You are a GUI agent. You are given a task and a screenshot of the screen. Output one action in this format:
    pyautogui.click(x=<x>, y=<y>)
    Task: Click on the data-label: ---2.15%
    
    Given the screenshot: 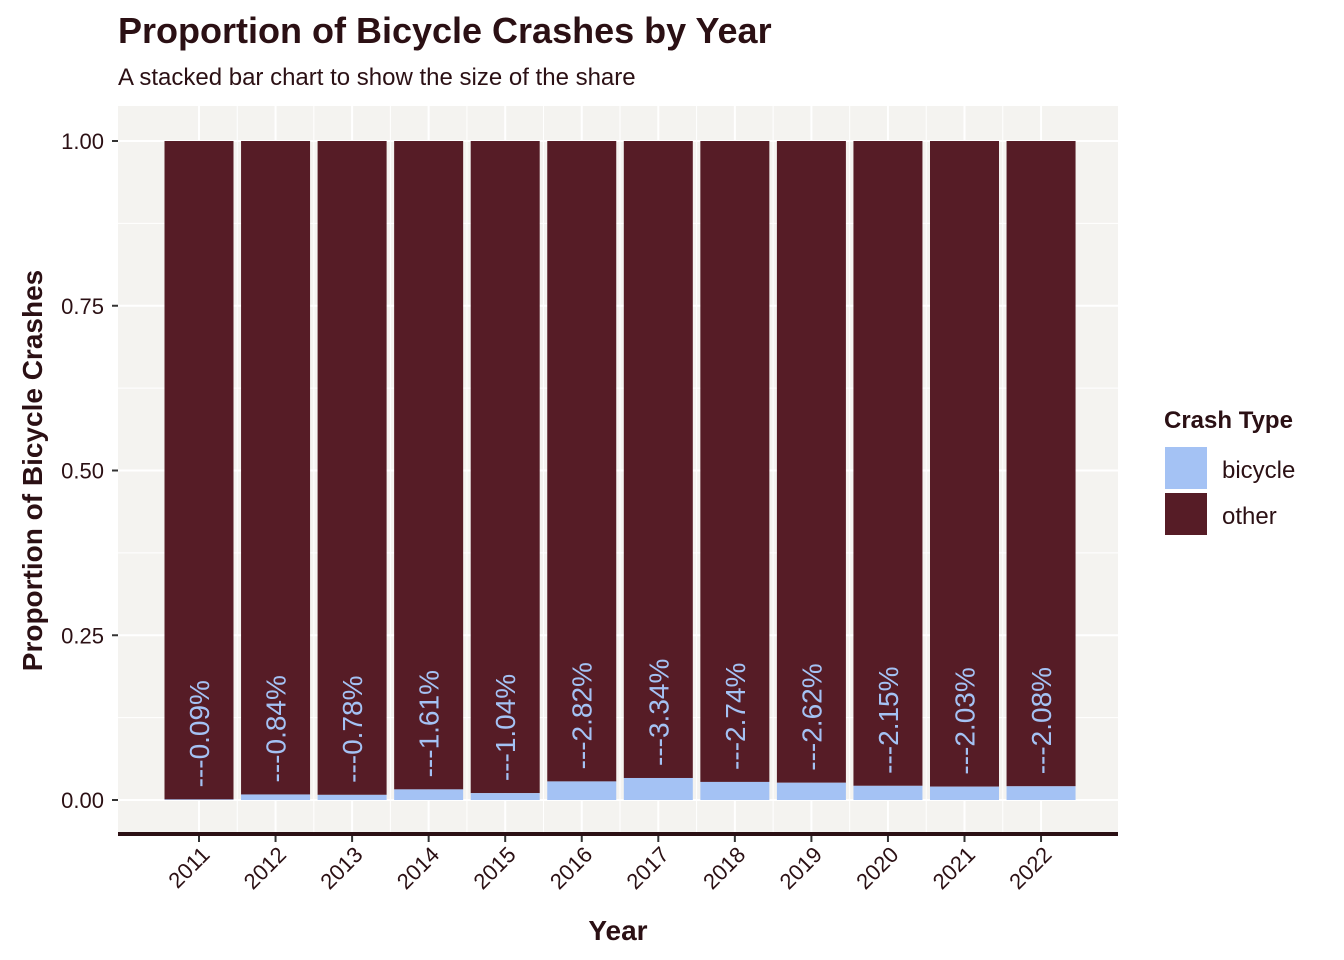 What is the action you would take?
    pyautogui.click(x=888, y=719)
    